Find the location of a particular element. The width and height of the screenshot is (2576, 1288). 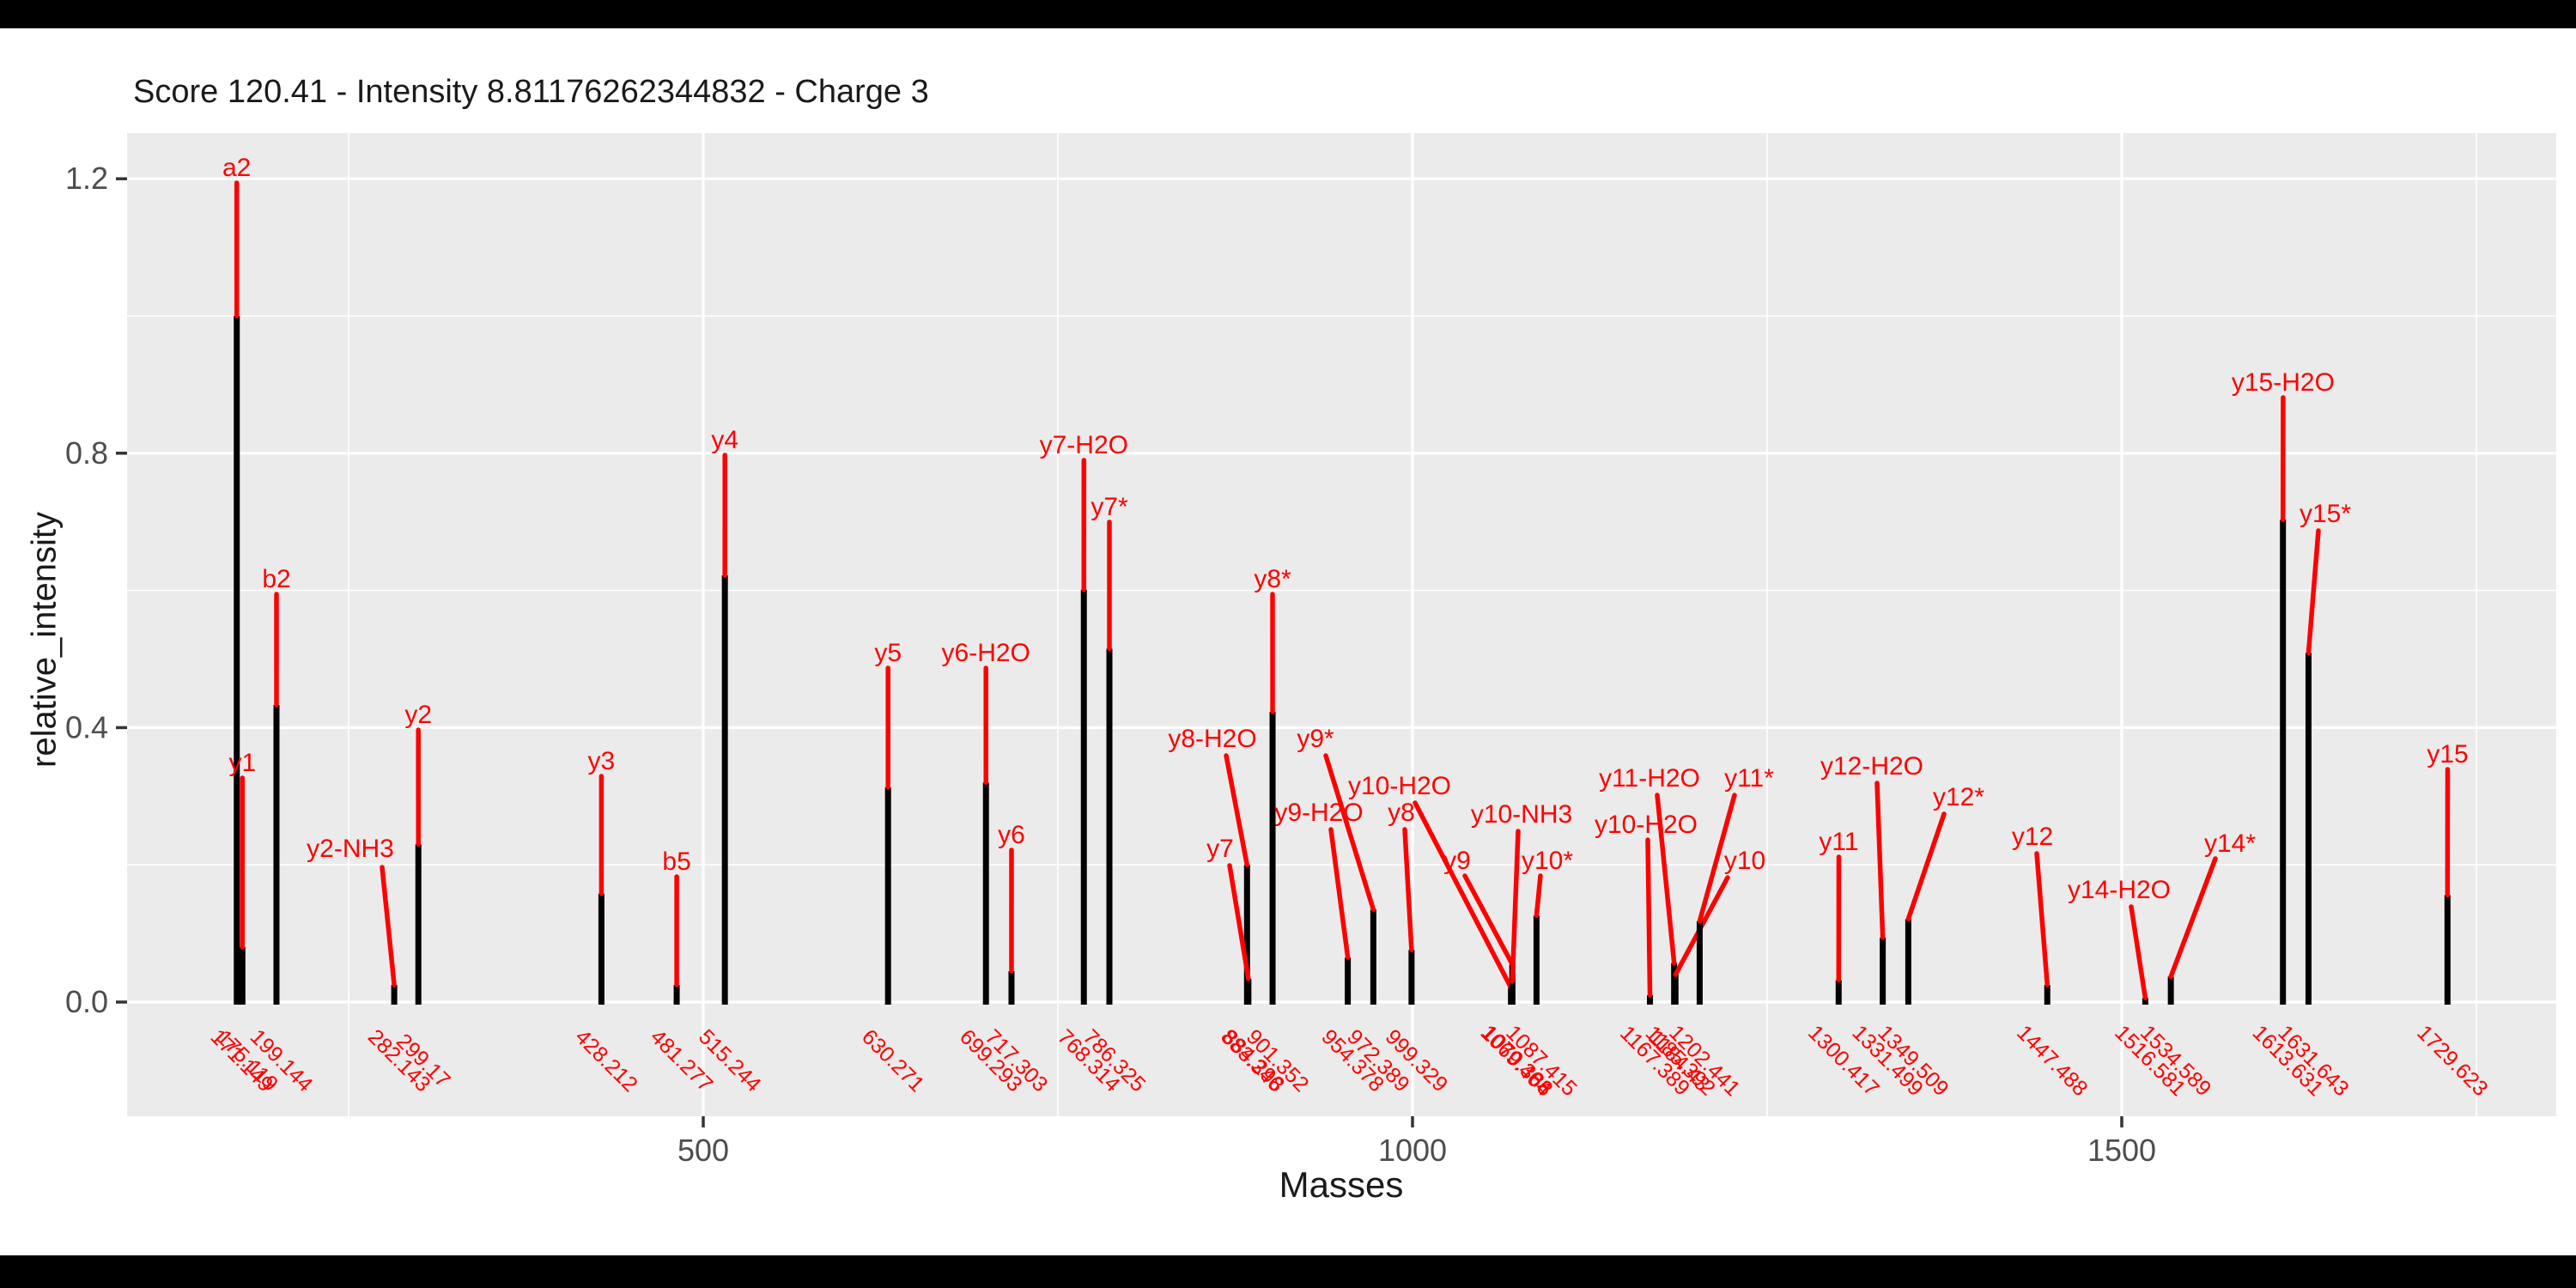

ion-label: y8 is located at coordinates (1401, 813).